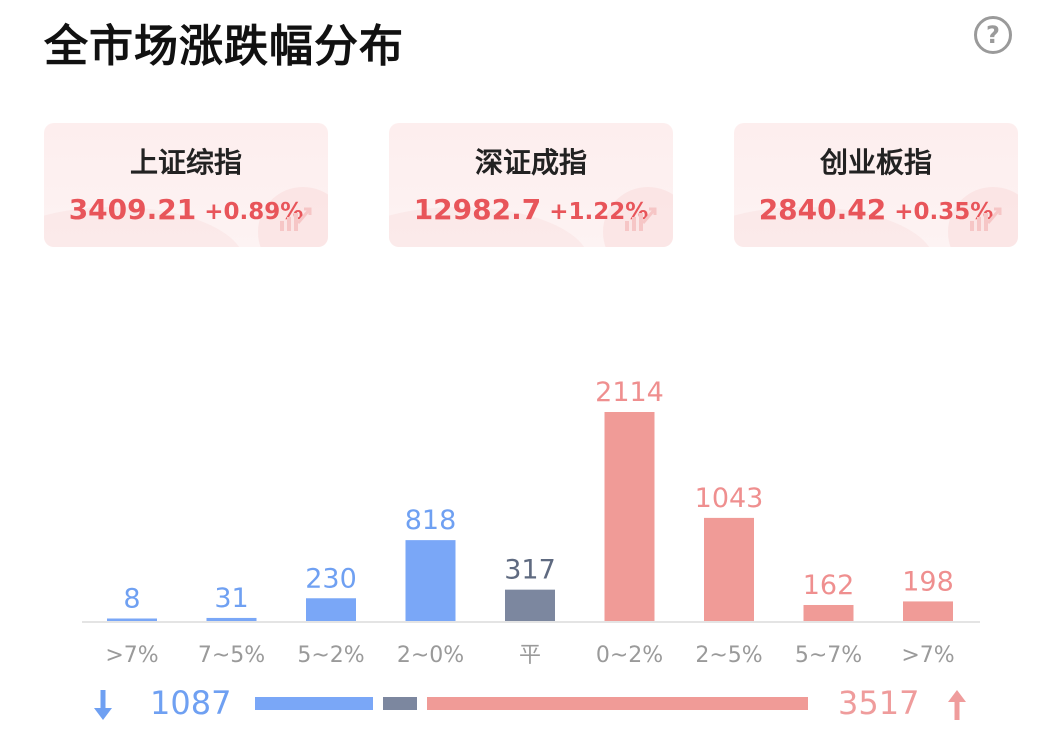 The height and width of the screenshot is (736, 1062). What do you see at coordinates (314, 703) in the screenshot?
I see `summary-bar-down` at bounding box center [314, 703].